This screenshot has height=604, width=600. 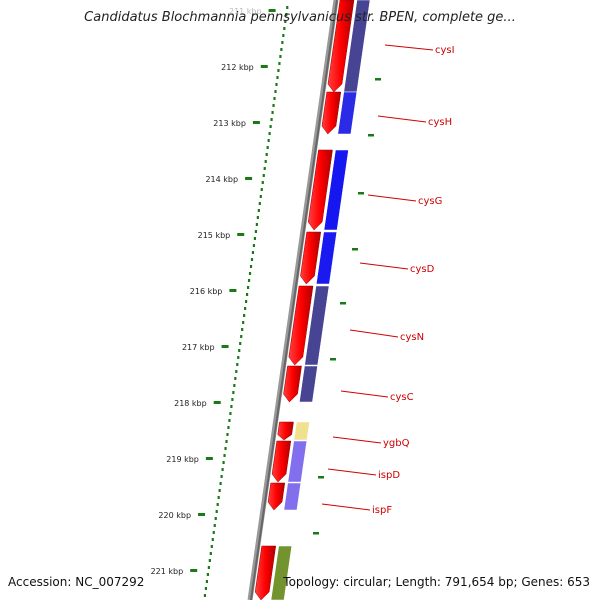 What do you see at coordinates (276, 496) in the screenshot?
I see `gene-arrow-ispF` at bounding box center [276, 496].